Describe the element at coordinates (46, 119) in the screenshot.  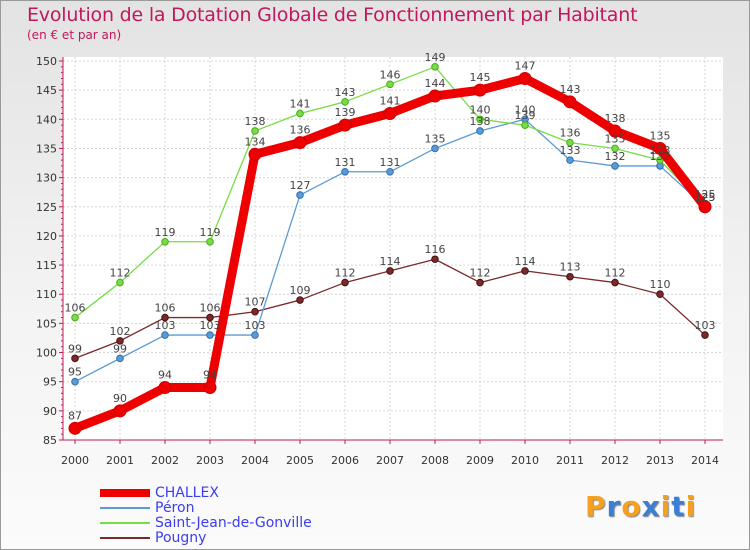
I see `y-tick-label: 140` at that location.